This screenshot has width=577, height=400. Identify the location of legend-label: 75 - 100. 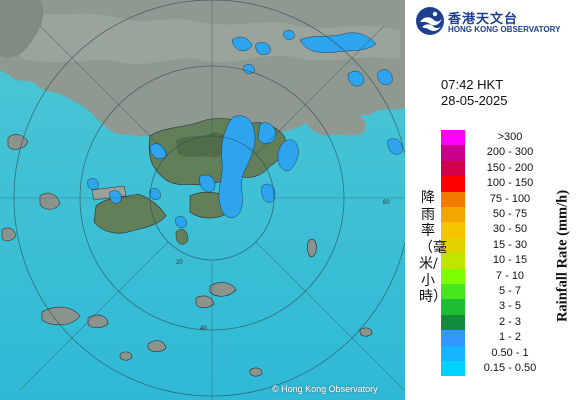
(510, 198).